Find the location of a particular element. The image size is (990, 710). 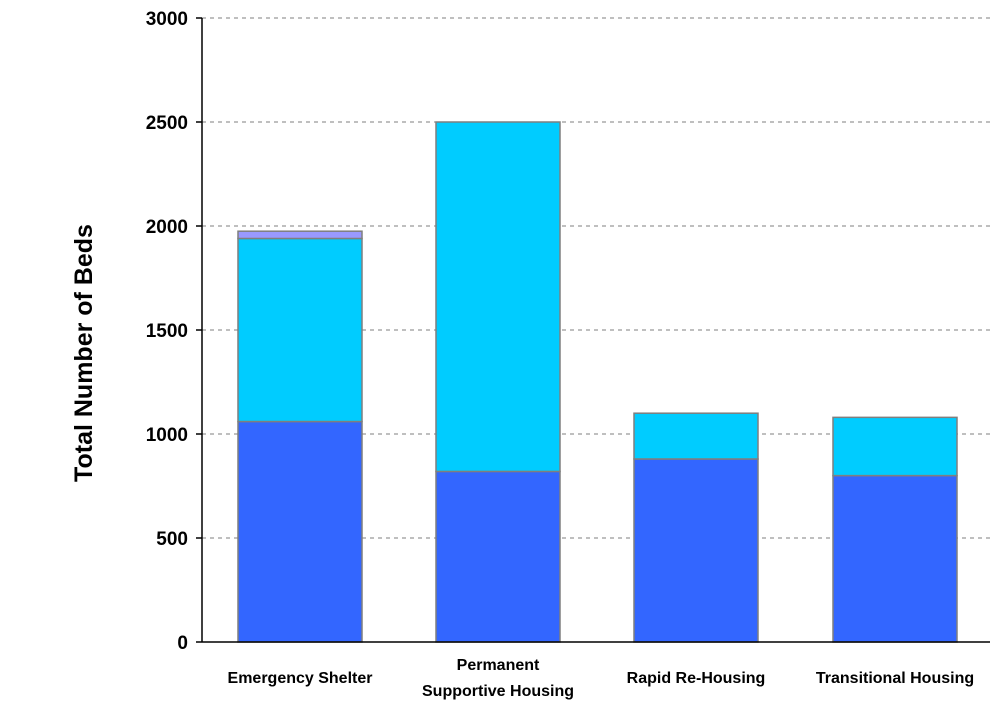

x-tick-label-line: Rapid Re-Housing is located at coordinates (696, 678).